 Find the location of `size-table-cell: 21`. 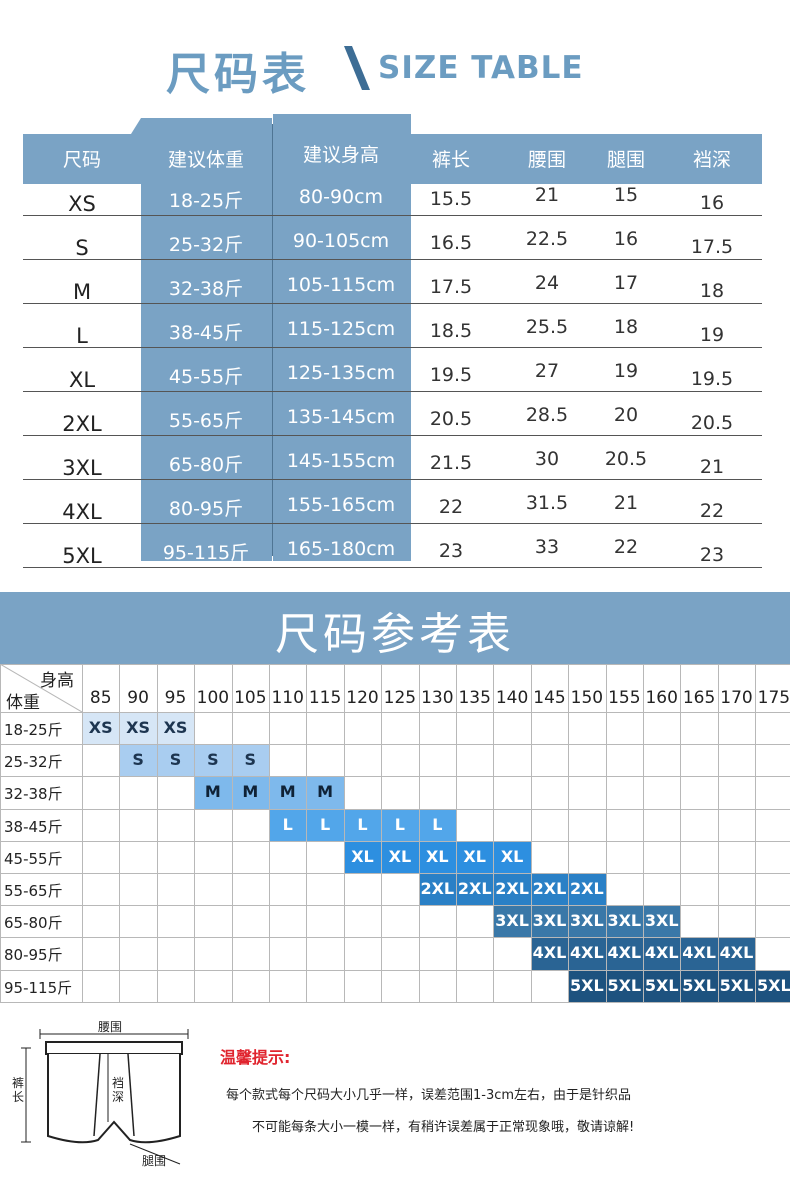

size-table-cell: 21 is located at coordinates (712, 467).